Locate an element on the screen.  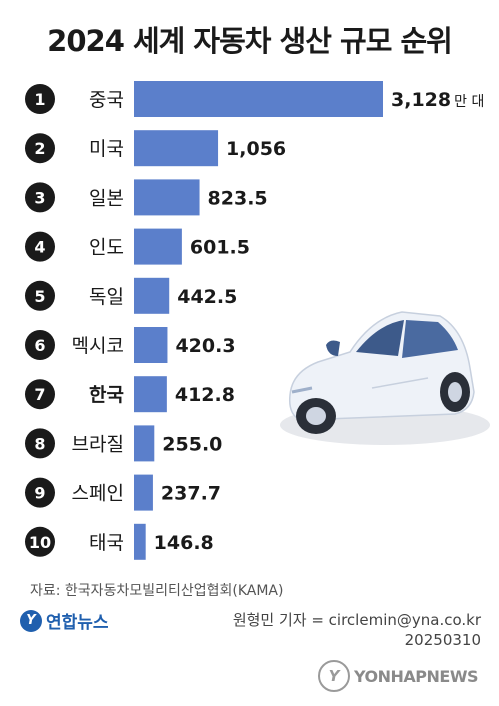
value-label: 1,056 is located at coordinates (256, 149).